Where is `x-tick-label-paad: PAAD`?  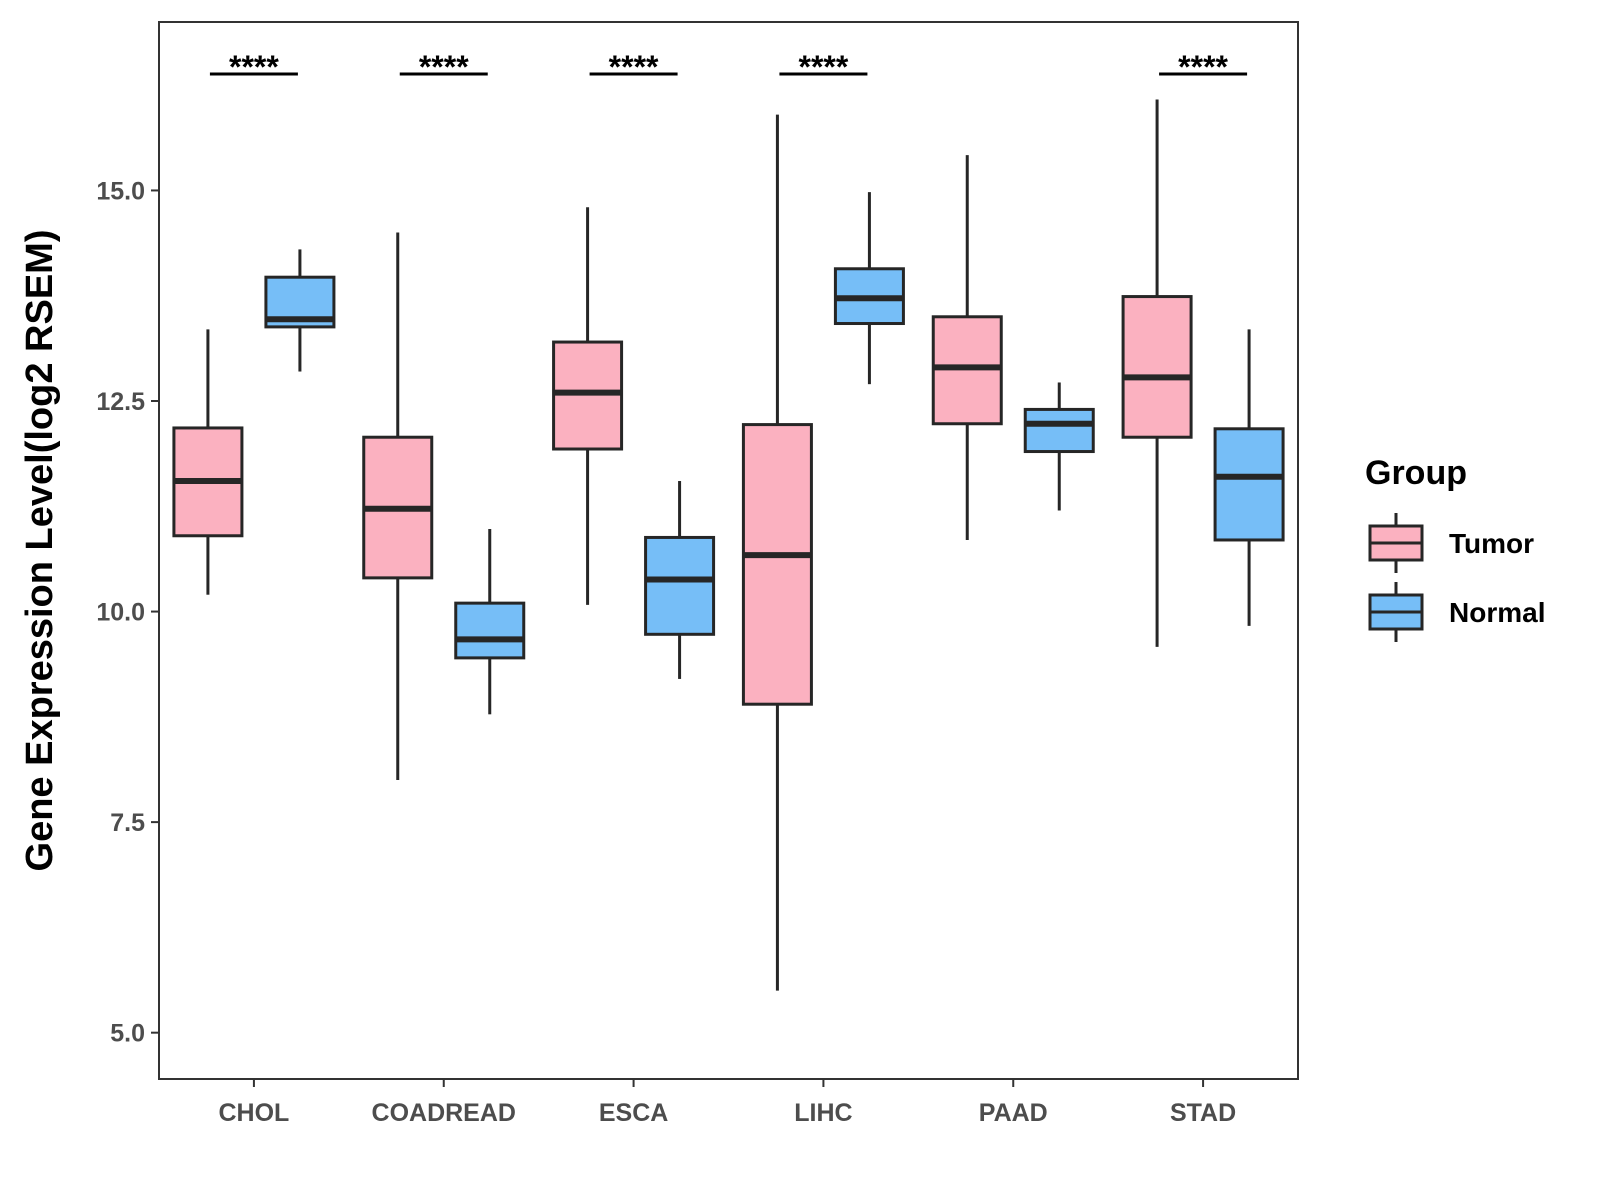
x-tick-label-paad: PAAD is located at coordinates (1013, 1113).